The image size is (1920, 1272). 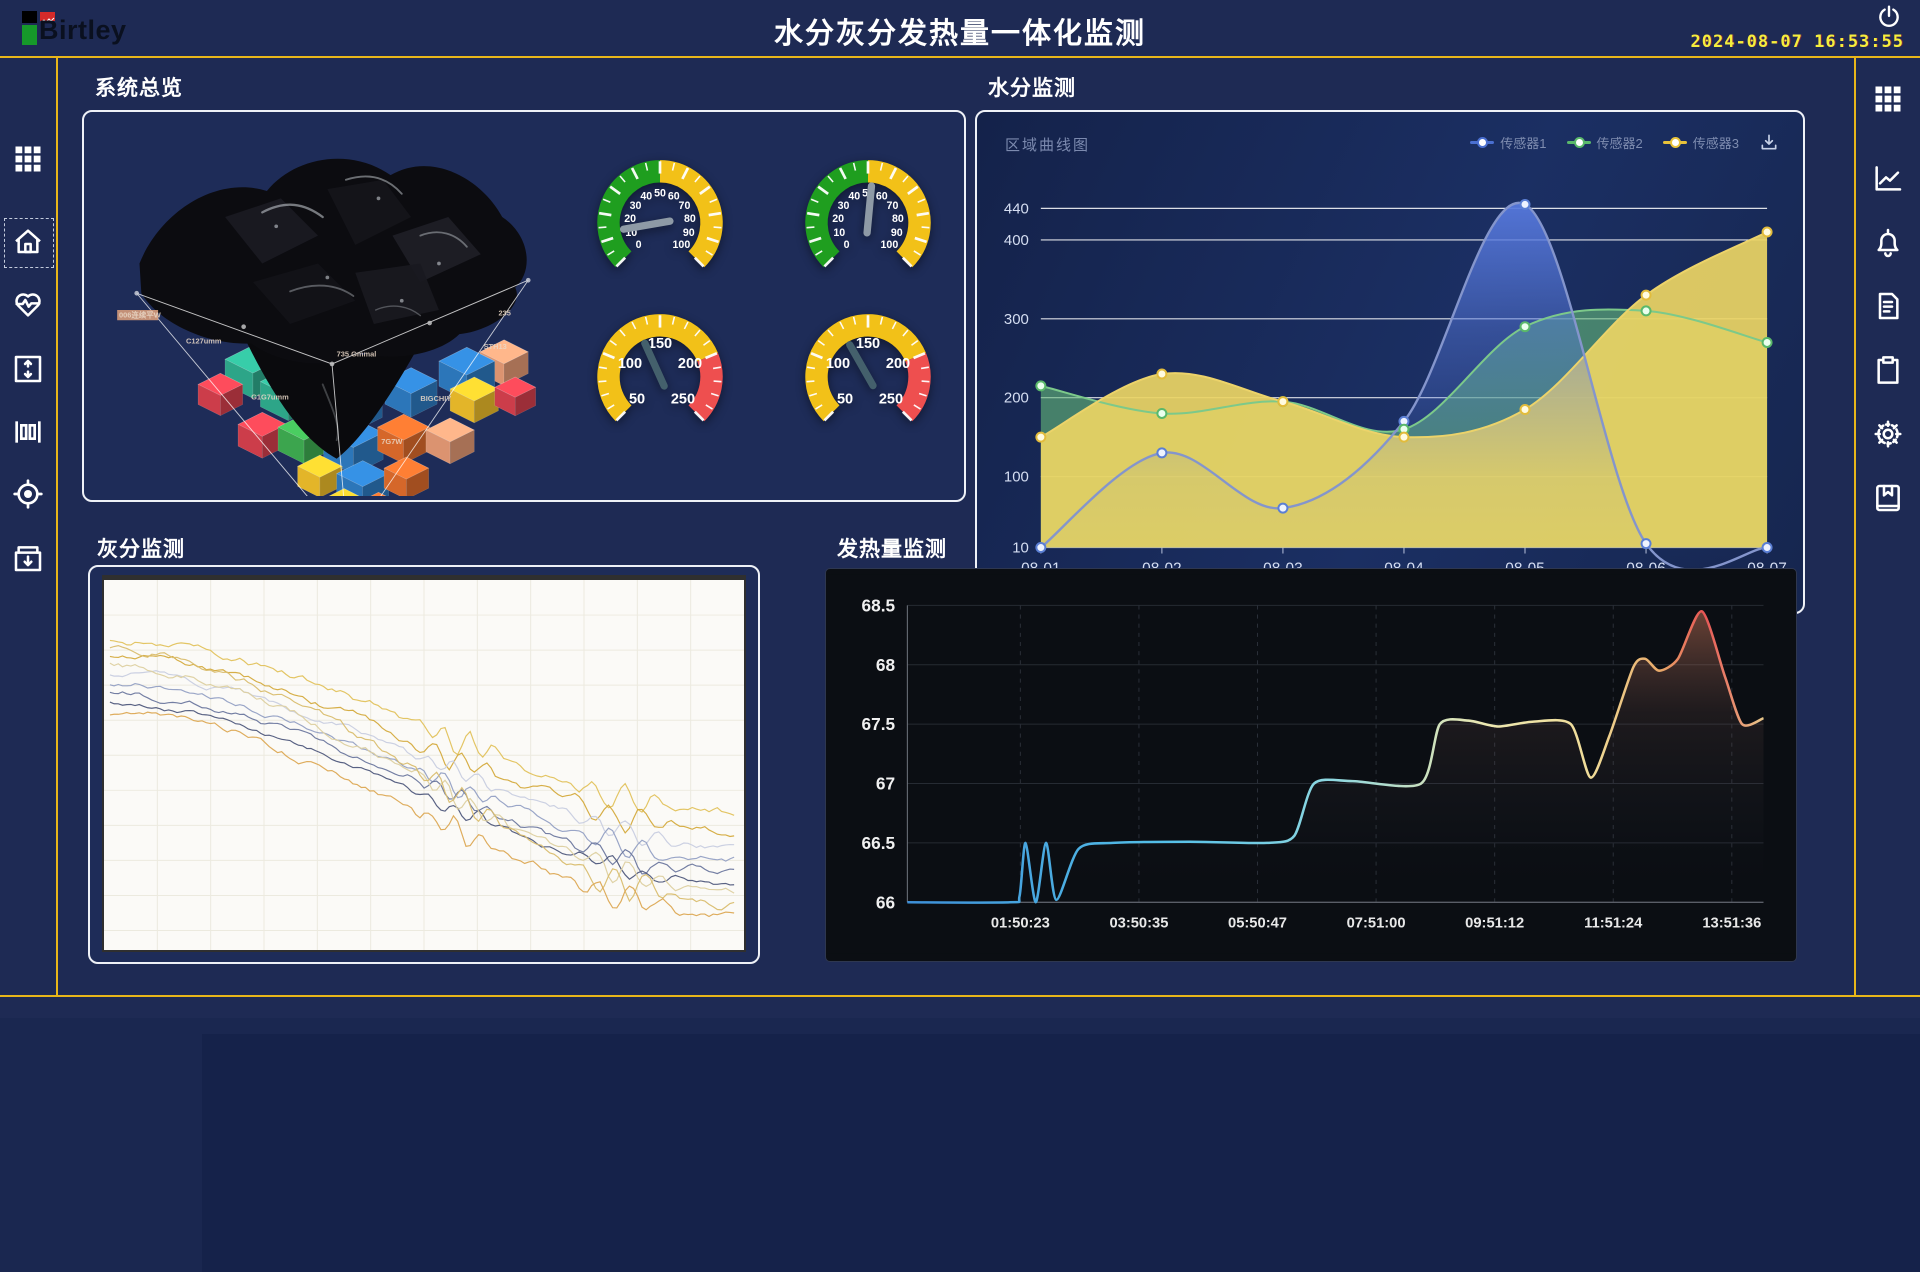 I want to click on legend-item-sensor3: 传感器3, so click(x=1700, y=142).